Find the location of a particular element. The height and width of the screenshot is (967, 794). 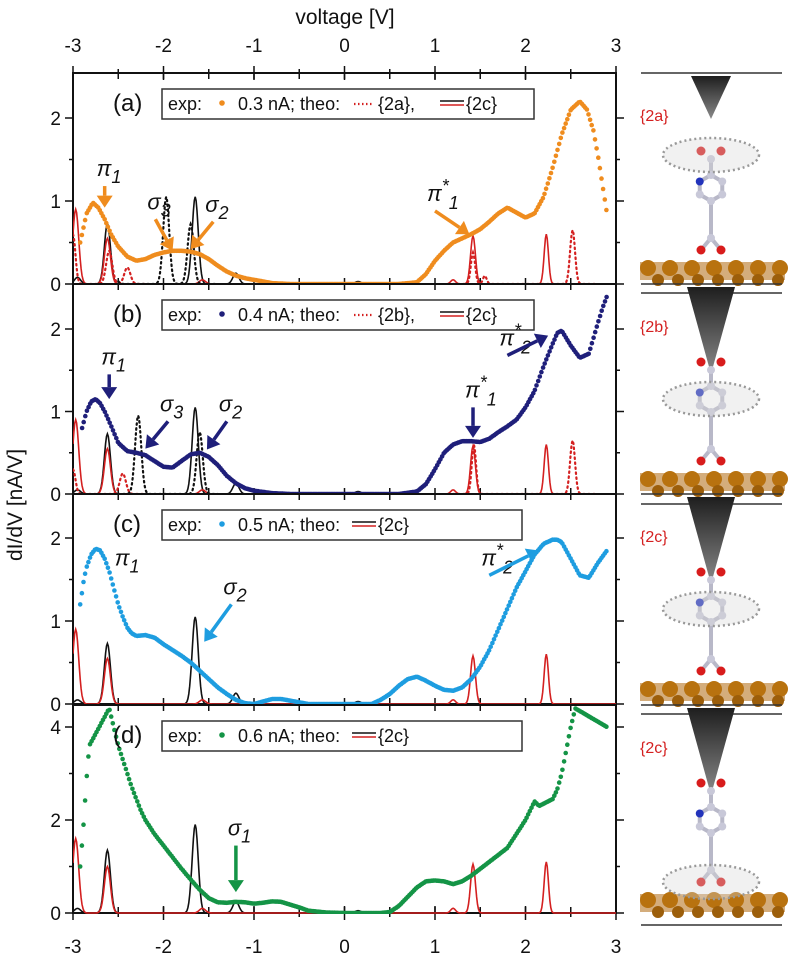

schematic-b: {2b} is located at coordinates (714, 394).